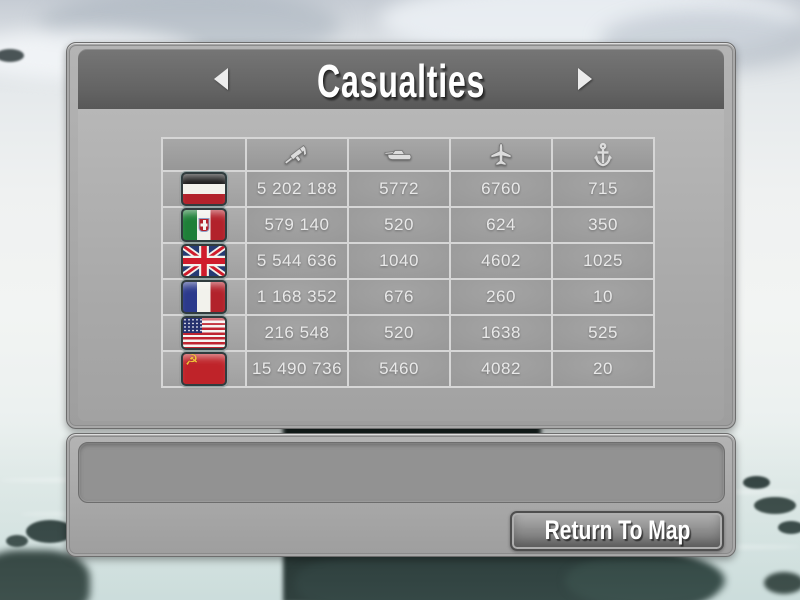 The image size is (800, 600). I want to click on plane-casualties: 1638, so click(501, 333).